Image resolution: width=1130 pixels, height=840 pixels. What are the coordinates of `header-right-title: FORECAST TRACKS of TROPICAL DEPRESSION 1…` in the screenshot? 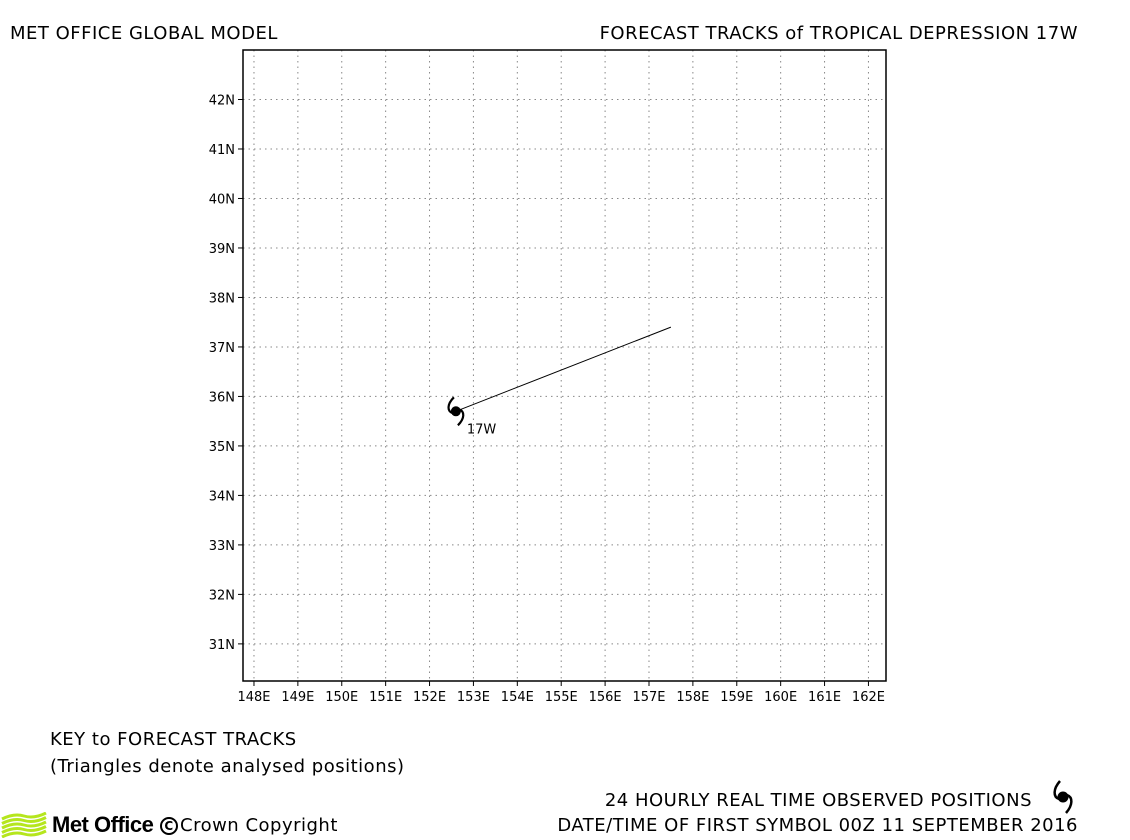 It's located at (838, 33).